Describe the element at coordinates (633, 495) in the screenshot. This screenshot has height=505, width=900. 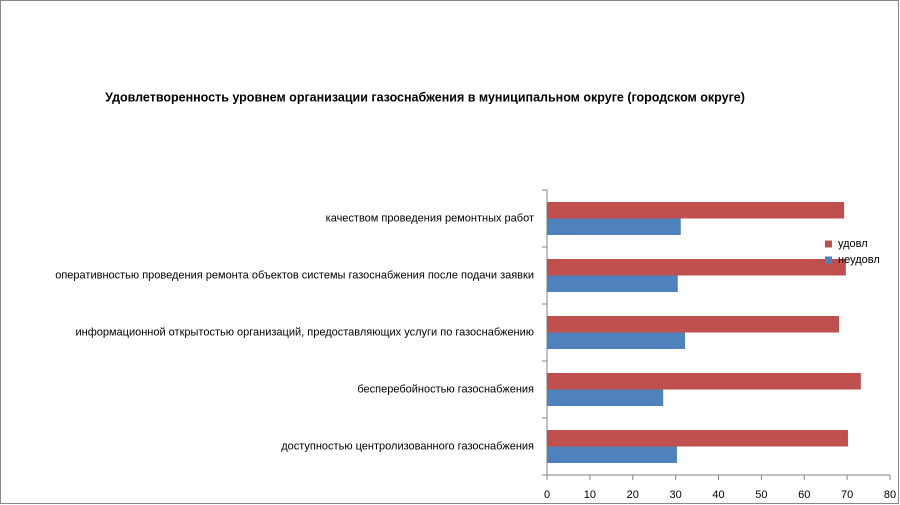
I see `x-tick-label: 20` at that location.